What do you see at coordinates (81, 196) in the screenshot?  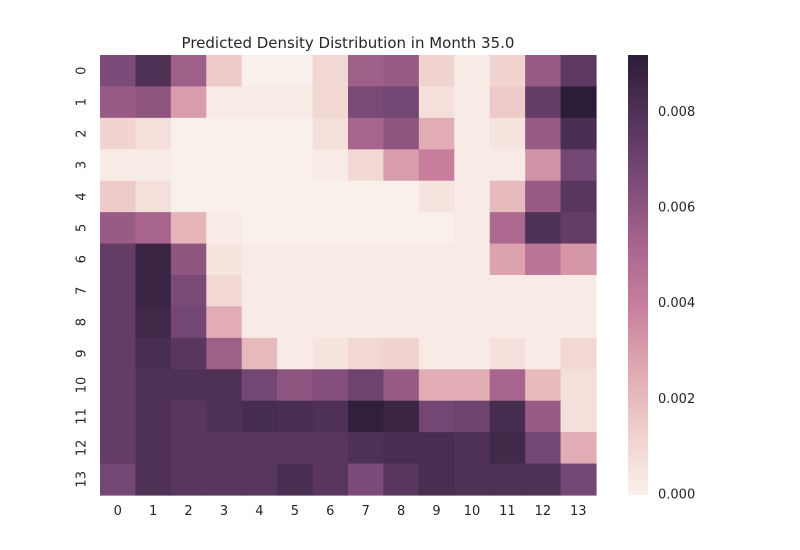 I see `y-tick-label: 4` at bounding box center [81, 196].